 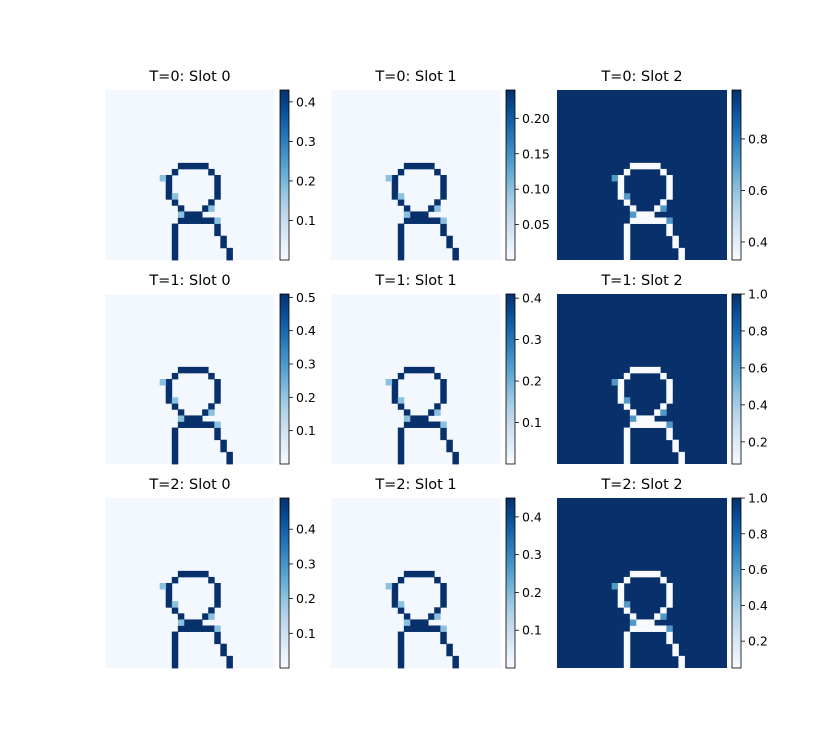 I want to click on colorbar-tick-label: 0.4, so click(x=306, y=101).